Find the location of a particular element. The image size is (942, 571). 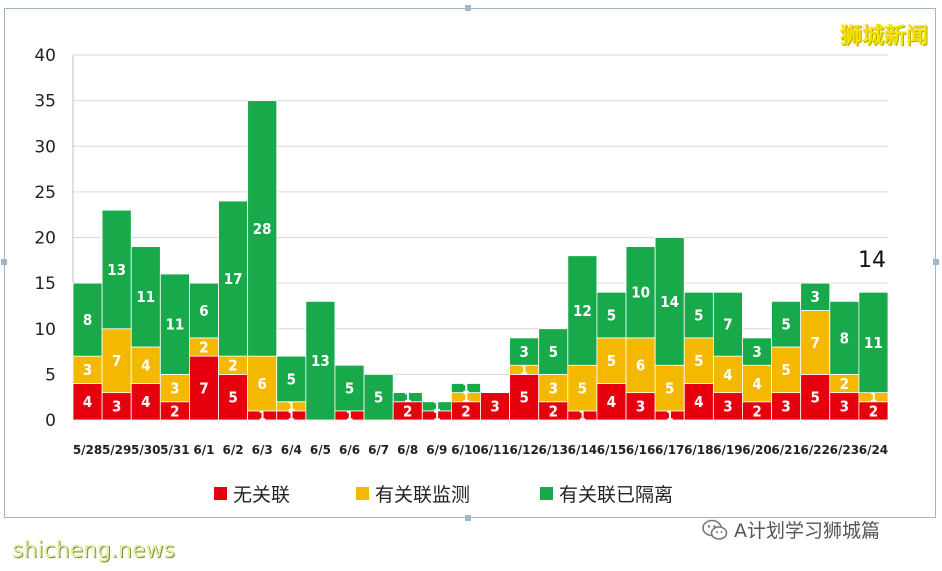

data-label: 28 is located at coordinates (262, 229).